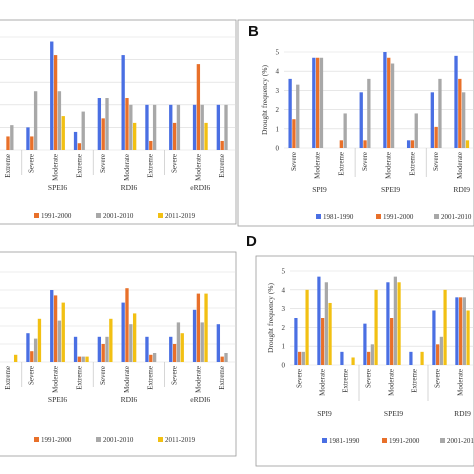 Image resolution: width=474 pixels, height=474 pixels. I want to click on group-label: SPI9, so click(324, 413).